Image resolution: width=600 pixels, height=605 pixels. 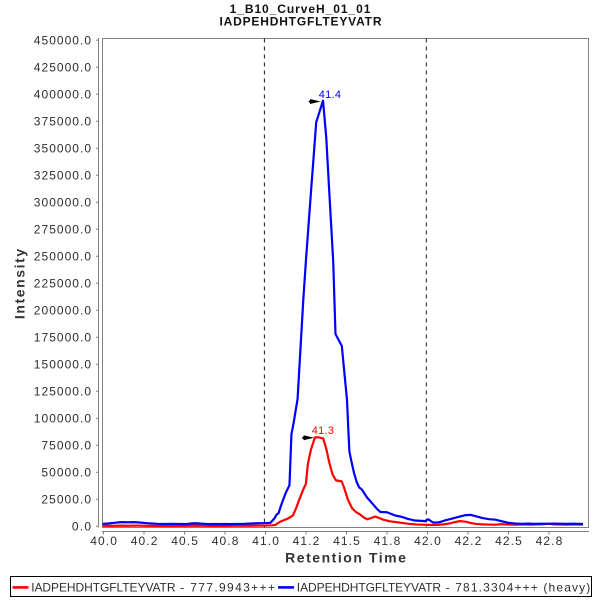 What do you see at coordinates (66, 500) in the screenshot?
I see `svg-text: 25000.0` at bounding box center [66, 500].